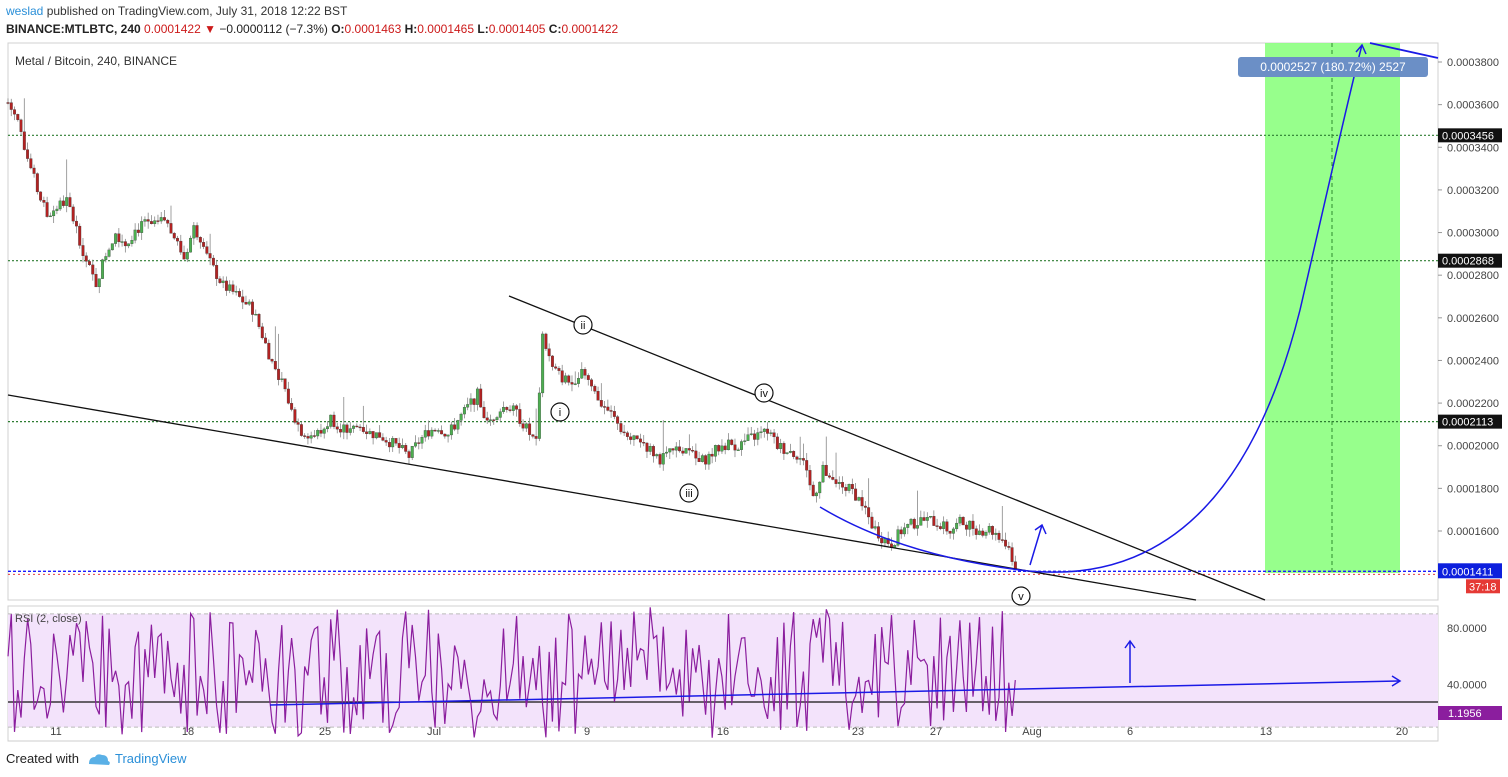 The height and width of the screenshot is (777, 1508). What do you see at coordinates (150, 758) in the screenshot?
I see `tradingview-link: TradingView` at bounding box center [150, 758].